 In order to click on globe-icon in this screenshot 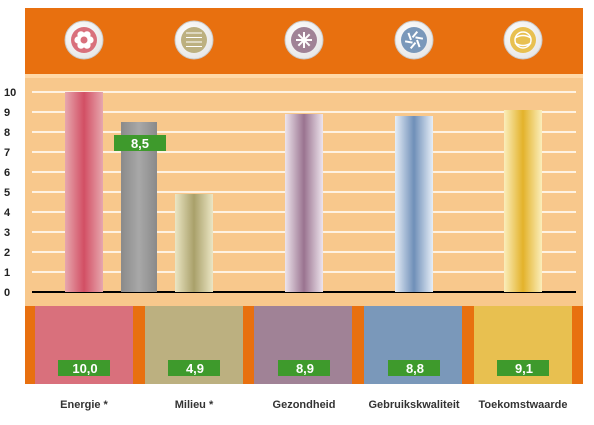, I will do `click(523, 40)`.